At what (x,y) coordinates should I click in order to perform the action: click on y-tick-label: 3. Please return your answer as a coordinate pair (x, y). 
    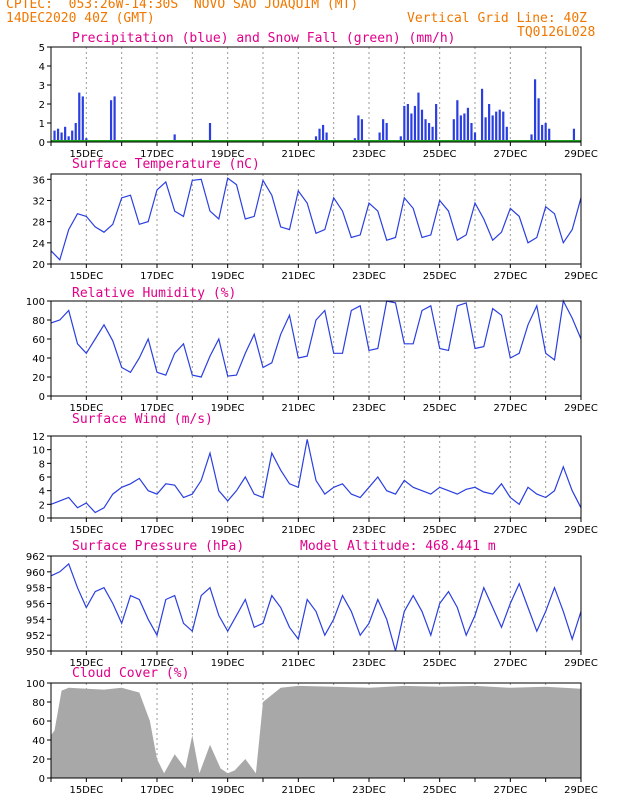
    Looking at the image, I should click on (42, 86).